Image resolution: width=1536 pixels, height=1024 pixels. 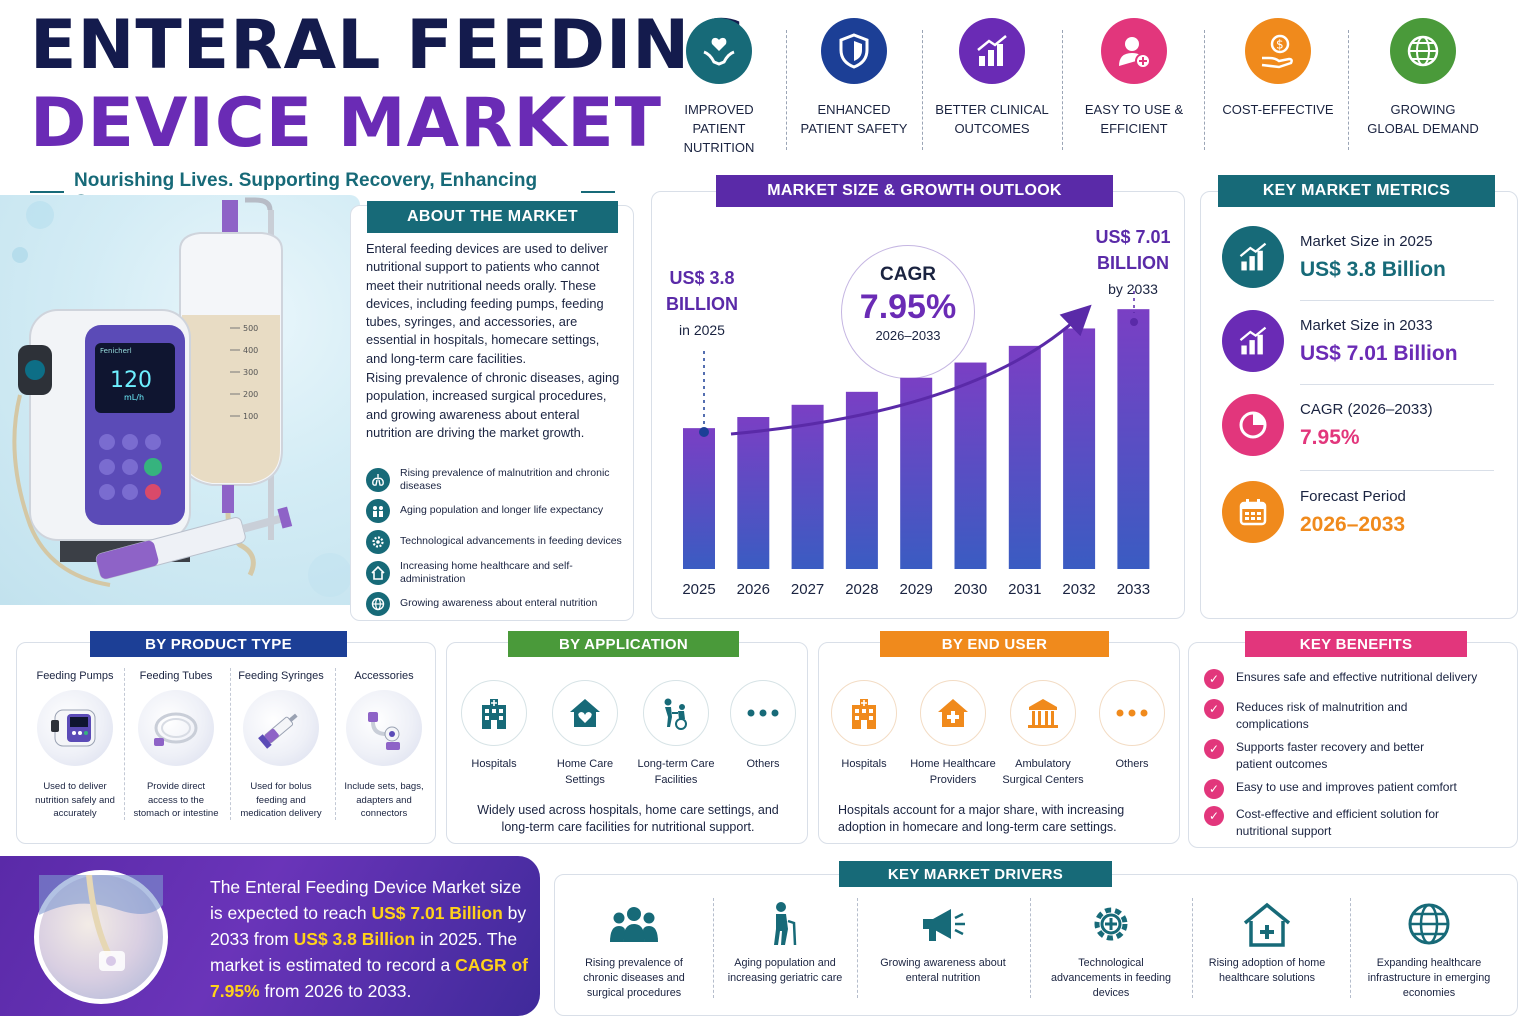 I want to click on shield-icon, so click(x=854, y=51).